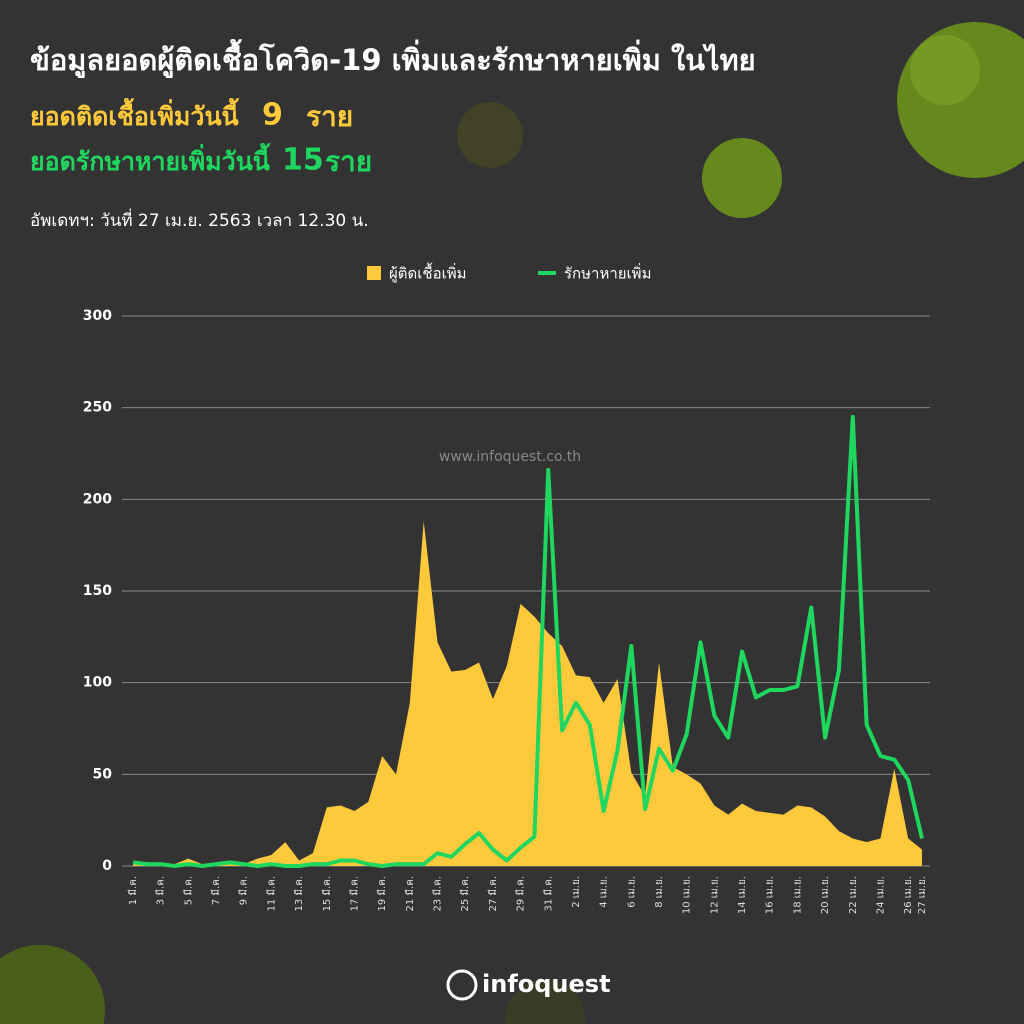 Image resolution: width=1024 pixels, height=1024 pixels. Describe the element at coordinates (271, 894) in the screenshot. I see `x-tick-label: 11 มี.ค.` at that location.